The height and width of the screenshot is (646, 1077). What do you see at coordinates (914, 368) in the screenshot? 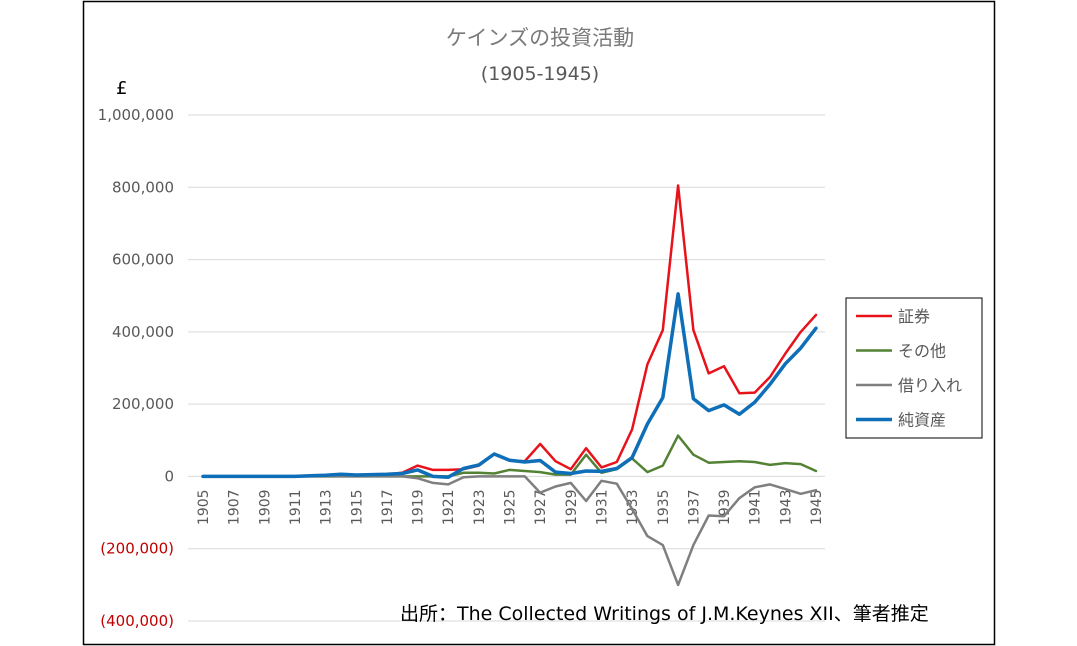
I see `legend-box` at bounding box center [914, 368].